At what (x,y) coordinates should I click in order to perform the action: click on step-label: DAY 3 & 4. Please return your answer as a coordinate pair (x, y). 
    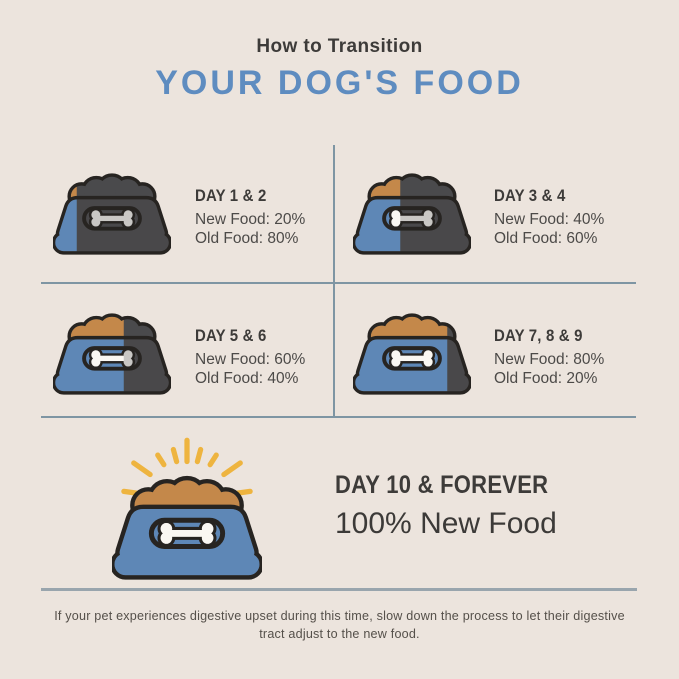
    Looking at the image, I should click on (530, 195).